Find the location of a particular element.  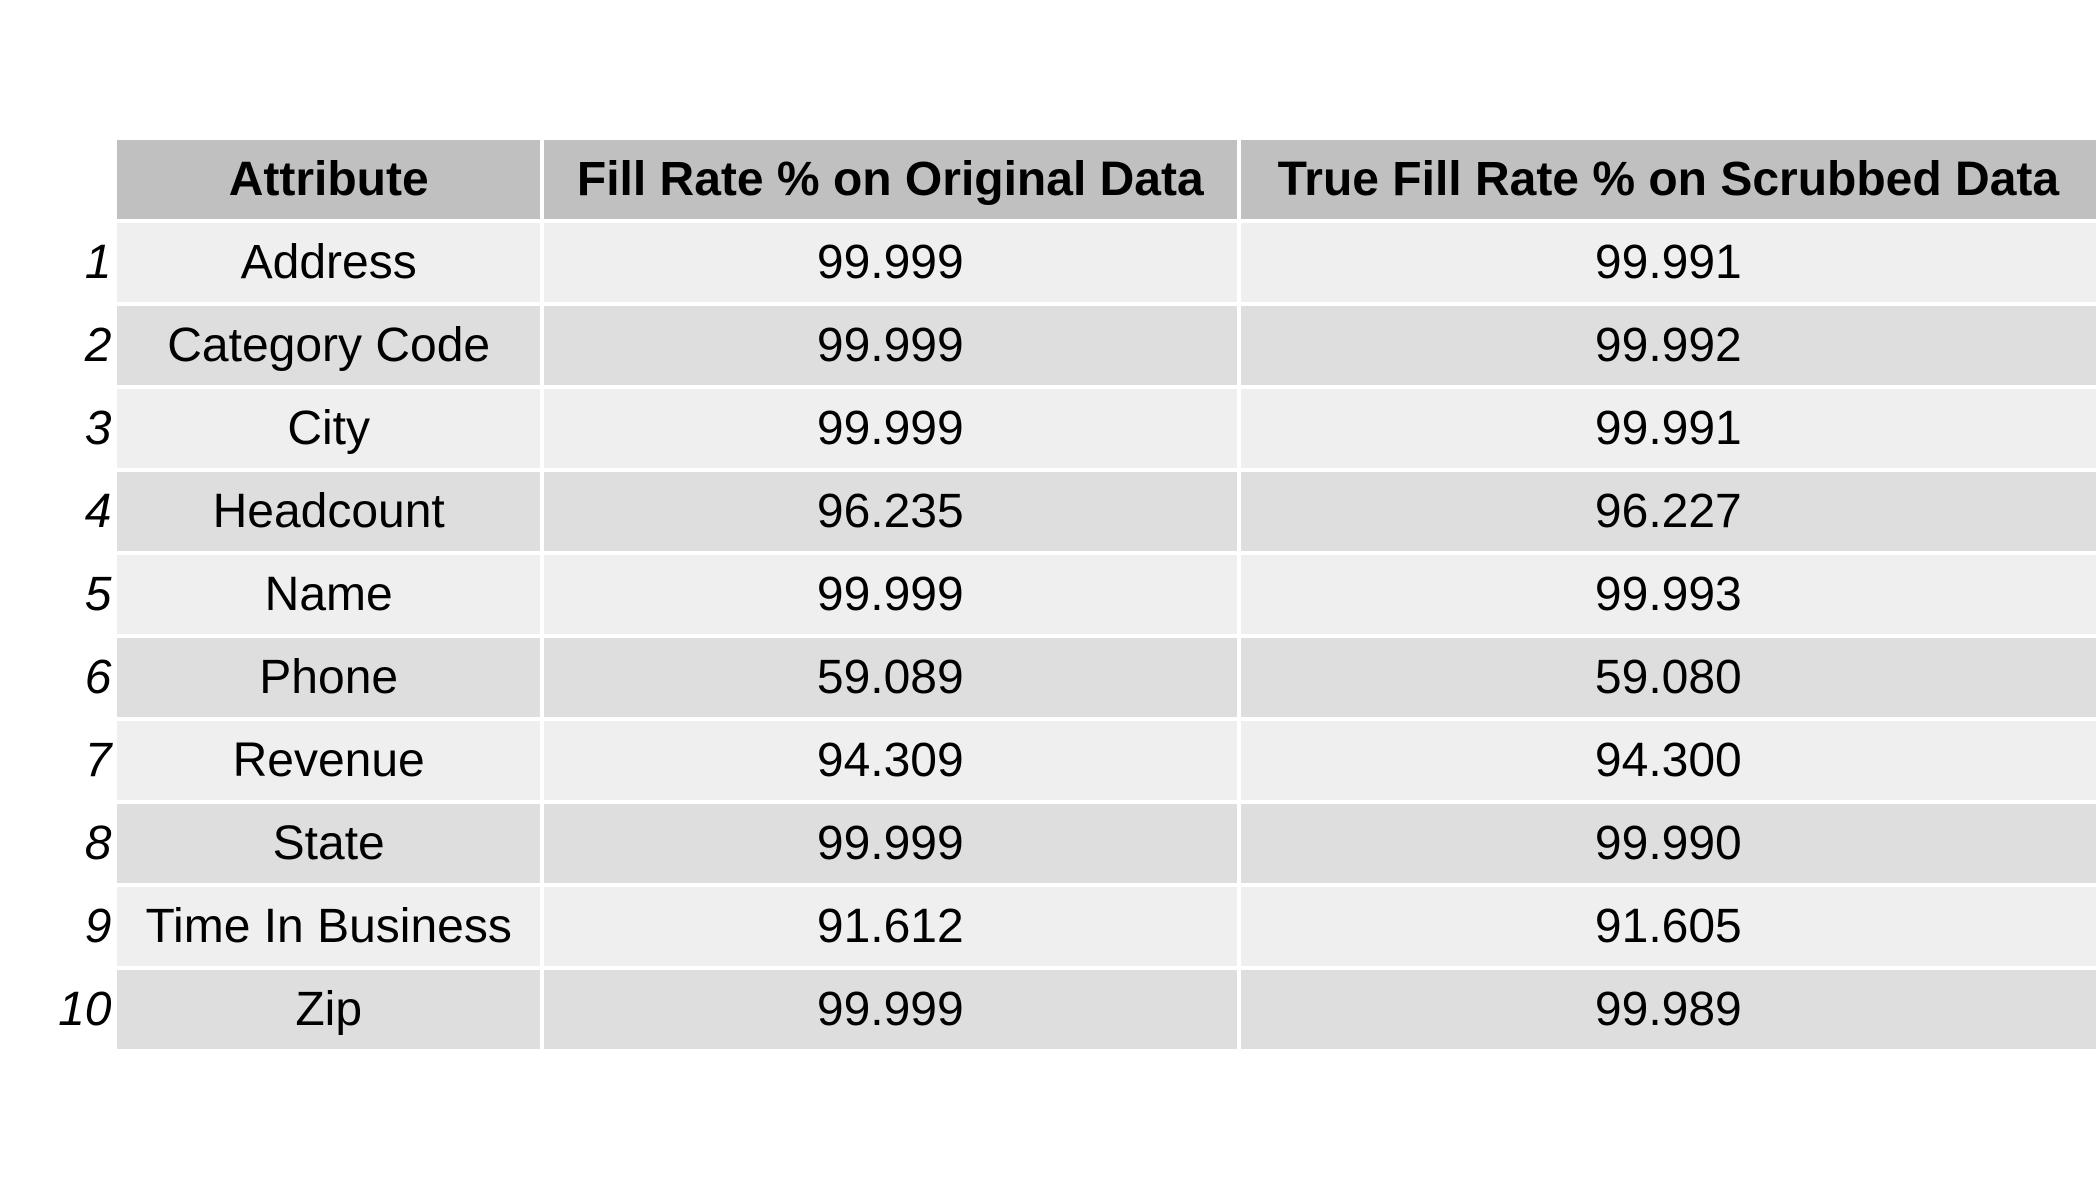

row-number-header is located at coordinates (82, 179).